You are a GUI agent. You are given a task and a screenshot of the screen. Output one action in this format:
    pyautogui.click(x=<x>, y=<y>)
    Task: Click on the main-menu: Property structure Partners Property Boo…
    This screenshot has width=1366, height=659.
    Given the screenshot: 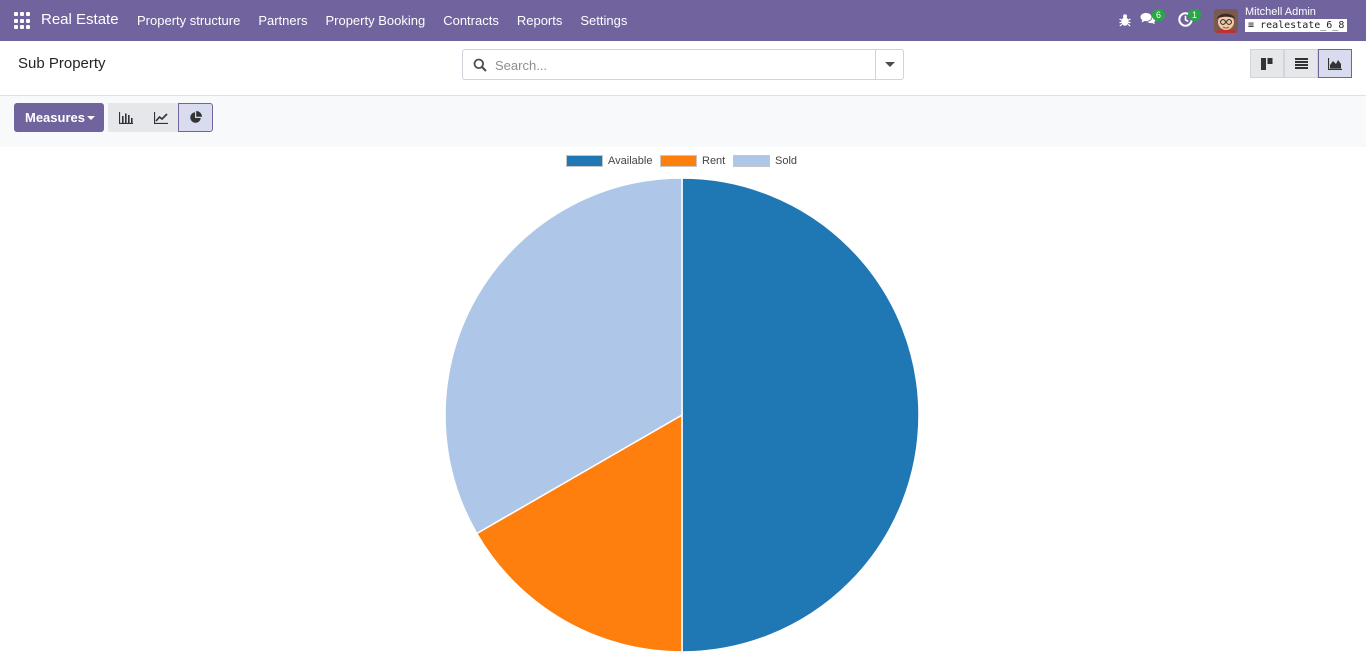 What is the action you would take?
    pyautogui.click(x=382, y=20)
    